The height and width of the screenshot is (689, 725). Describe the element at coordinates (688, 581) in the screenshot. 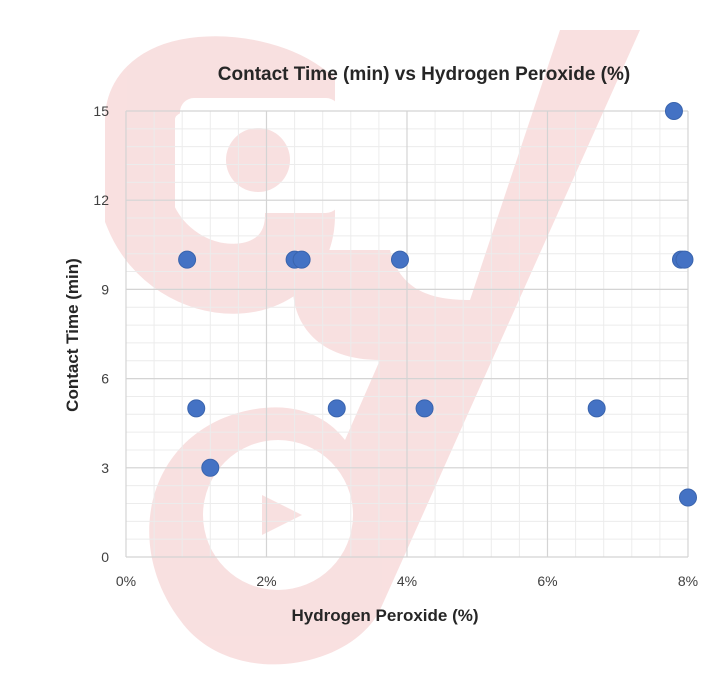

I see `x-tick-label: 8%` at that location.